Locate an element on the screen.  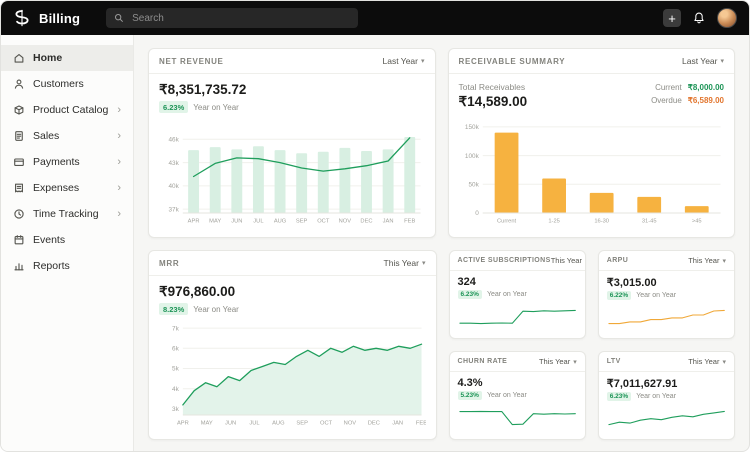
payments-icon is located at coordinates (19, 162).